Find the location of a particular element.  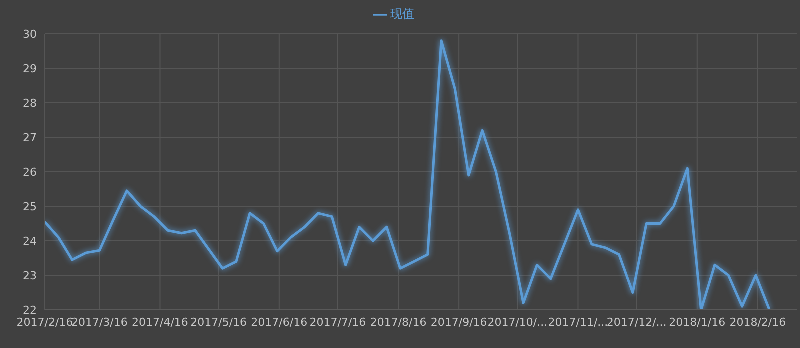

y-tick-label: 28 is located at coordinates (30, 103).